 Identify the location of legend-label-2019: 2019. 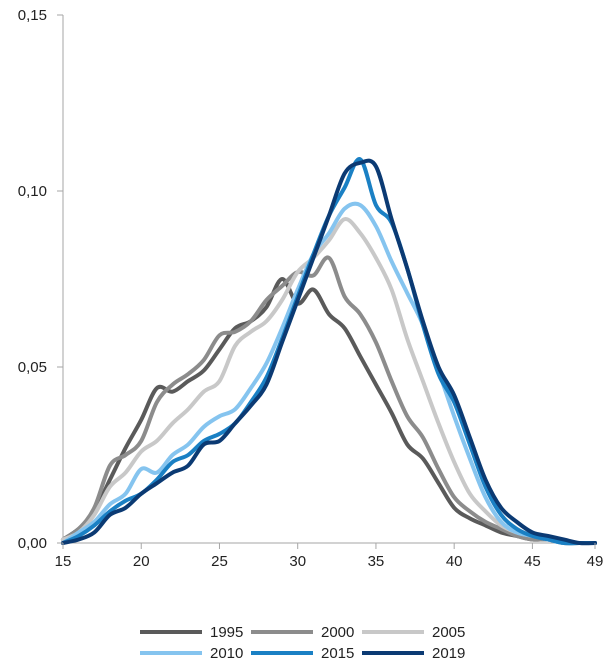
(448, 653).